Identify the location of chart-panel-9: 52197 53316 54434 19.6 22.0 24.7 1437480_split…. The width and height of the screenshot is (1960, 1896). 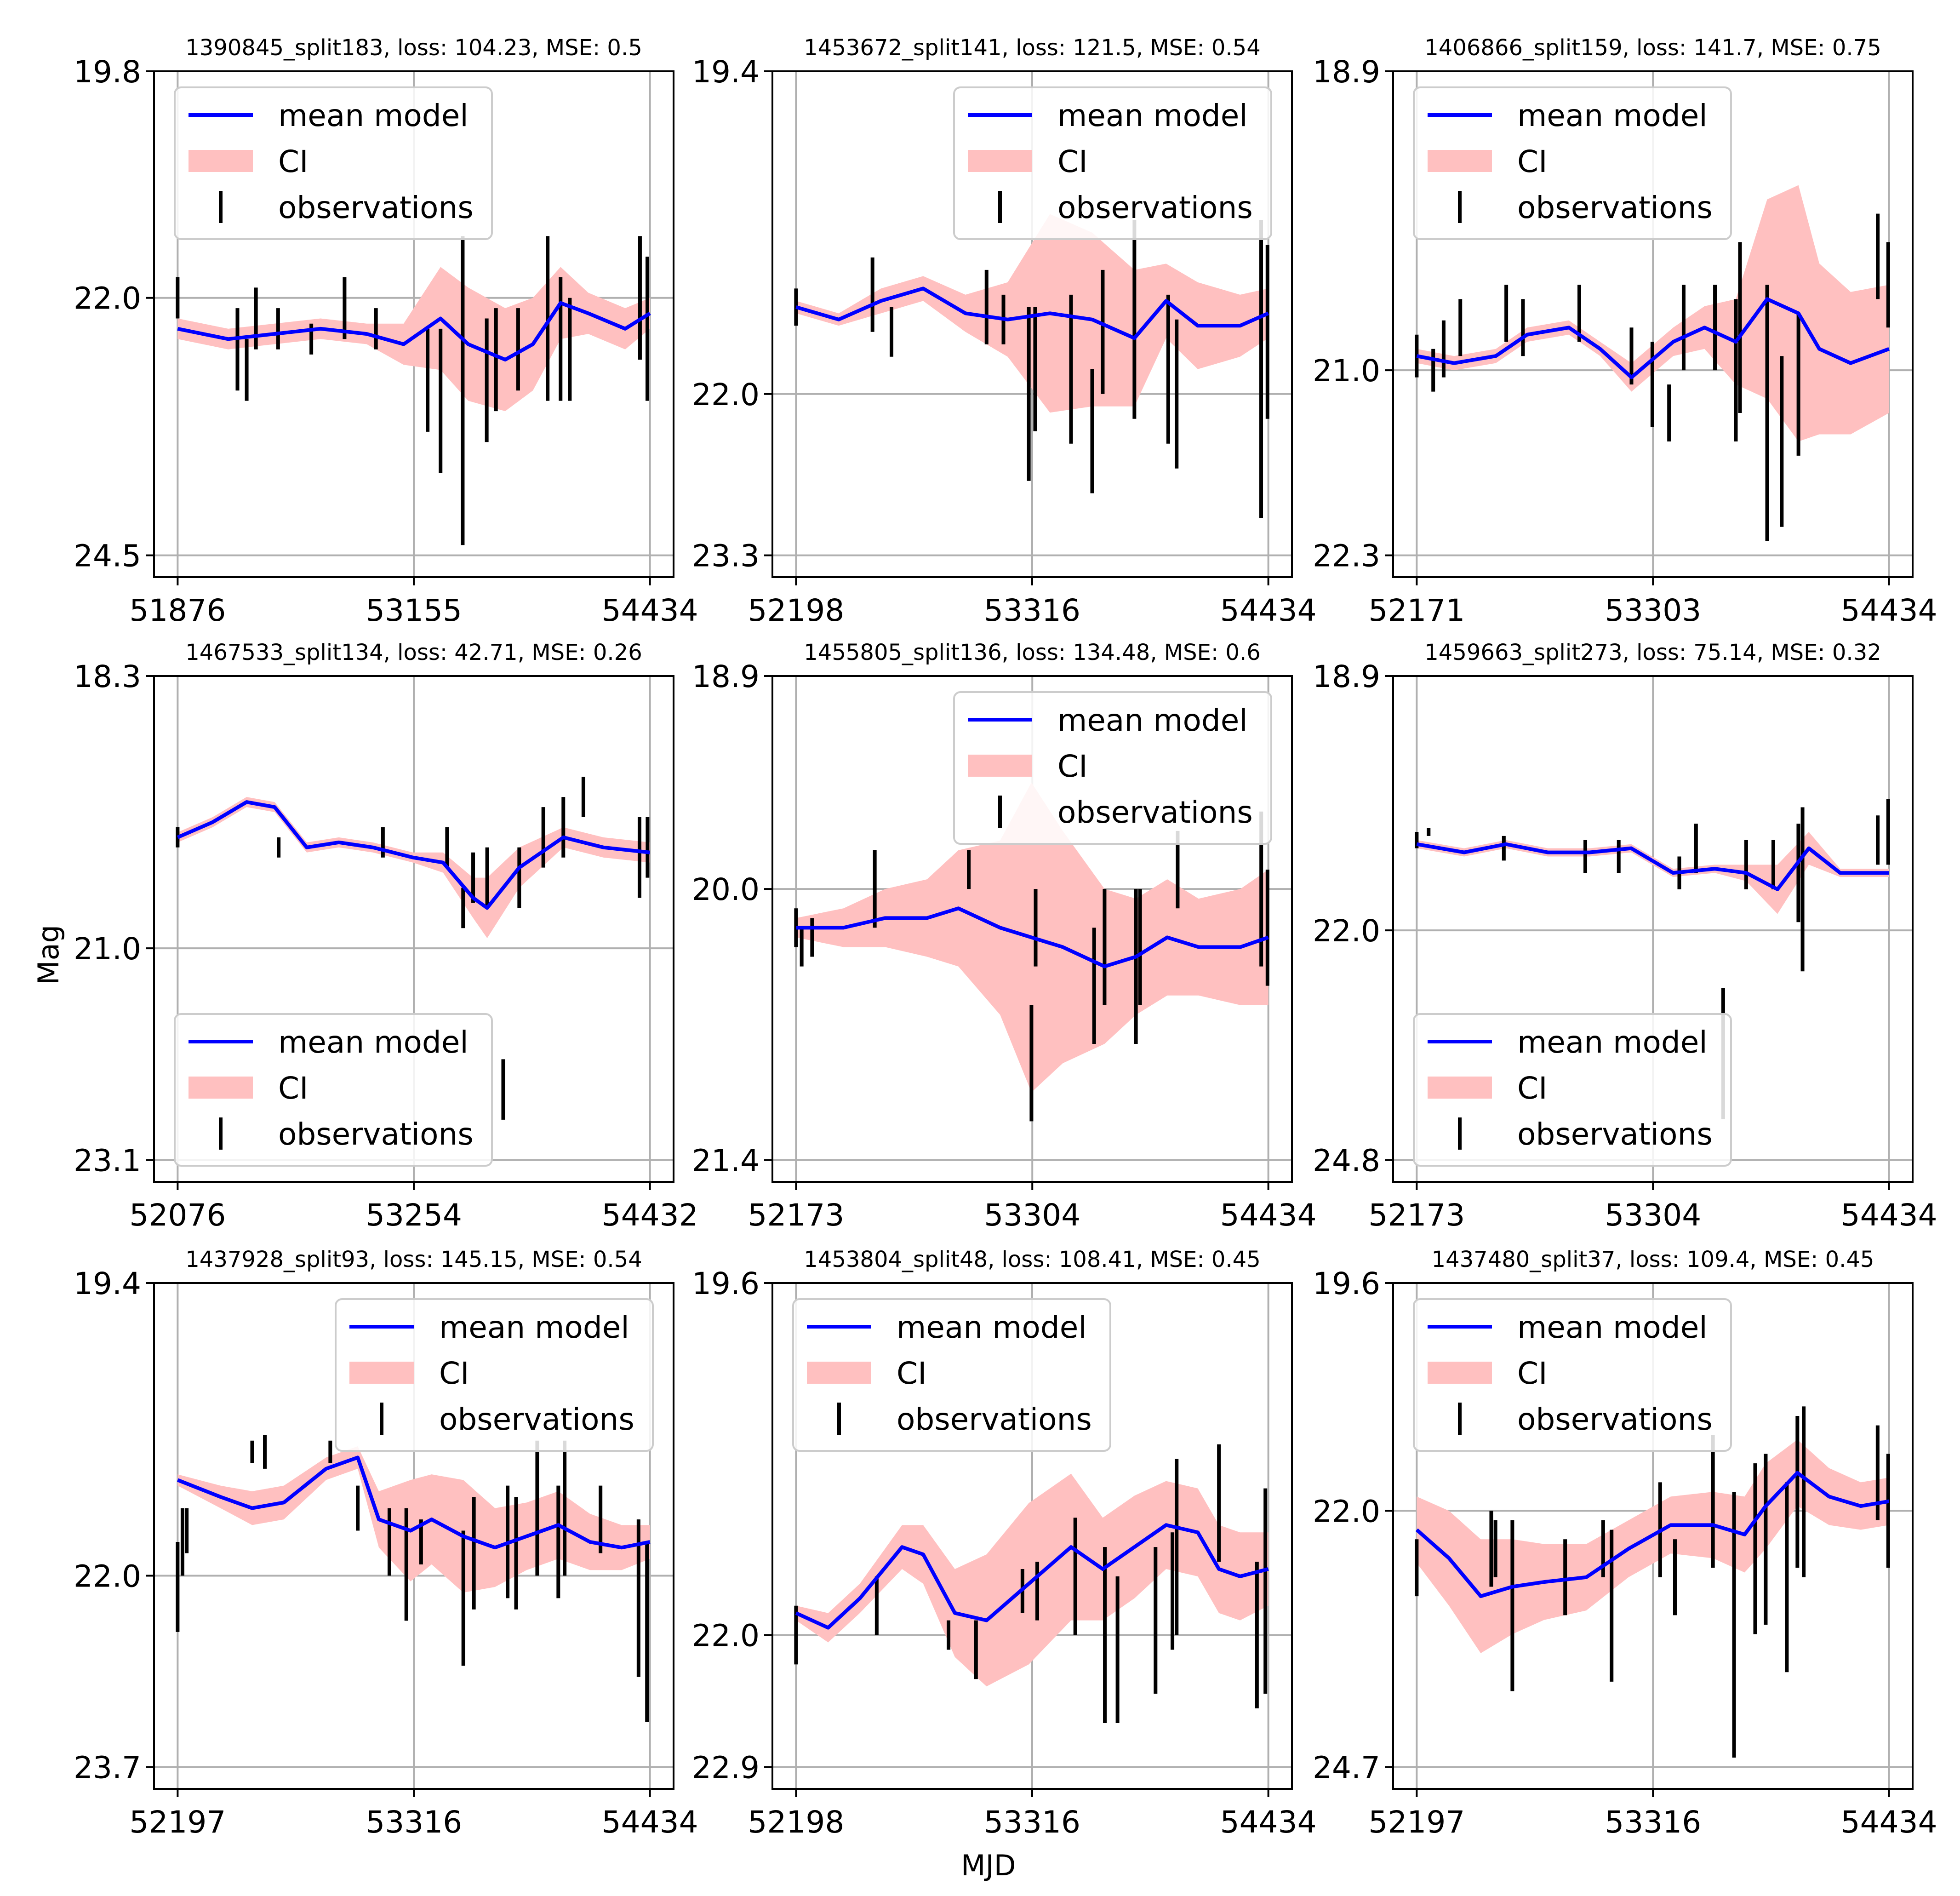
(1625, 1543).